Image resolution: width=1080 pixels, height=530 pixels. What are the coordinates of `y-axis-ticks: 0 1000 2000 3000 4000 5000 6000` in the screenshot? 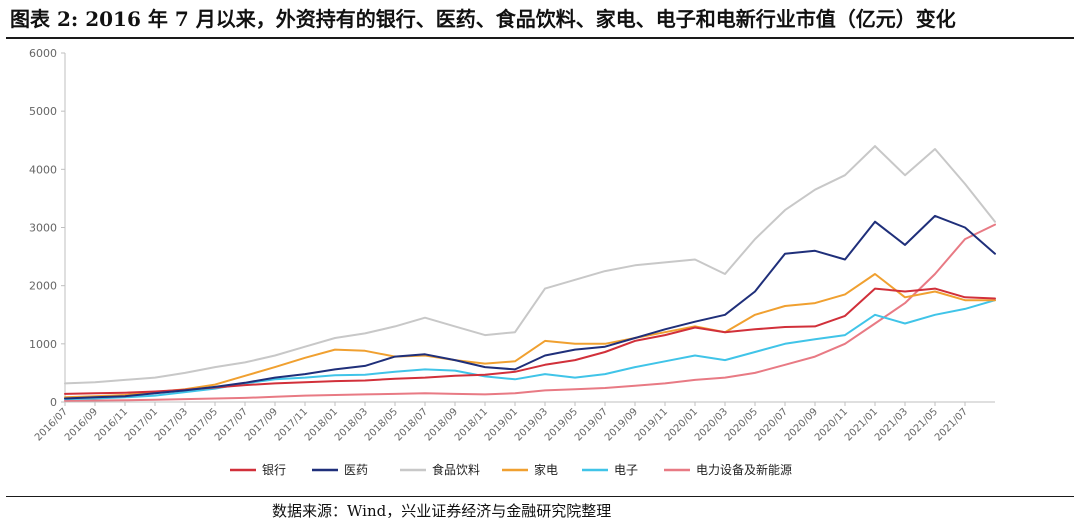 It's located at (47, 228).